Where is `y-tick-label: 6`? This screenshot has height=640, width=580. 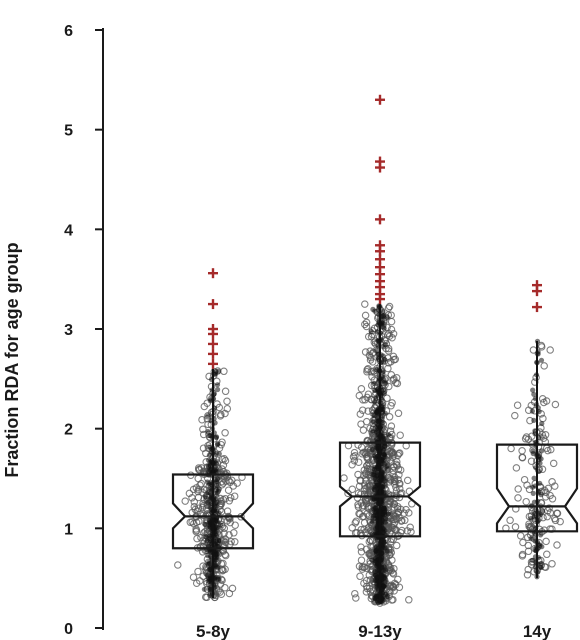
y-tick-label: 6 is located at coordinates (68, 31).